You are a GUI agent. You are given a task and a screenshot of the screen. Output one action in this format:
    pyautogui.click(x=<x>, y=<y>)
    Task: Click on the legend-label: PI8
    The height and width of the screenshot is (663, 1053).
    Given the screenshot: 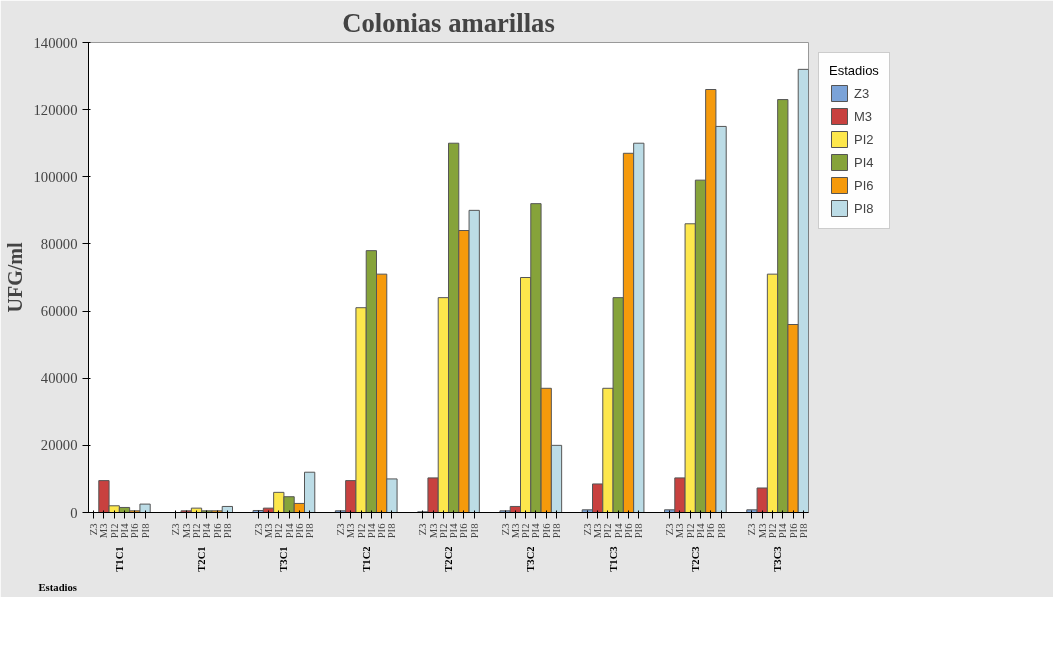 What is the action you would take?
    pyautogui.click(x=864, y=208)
    